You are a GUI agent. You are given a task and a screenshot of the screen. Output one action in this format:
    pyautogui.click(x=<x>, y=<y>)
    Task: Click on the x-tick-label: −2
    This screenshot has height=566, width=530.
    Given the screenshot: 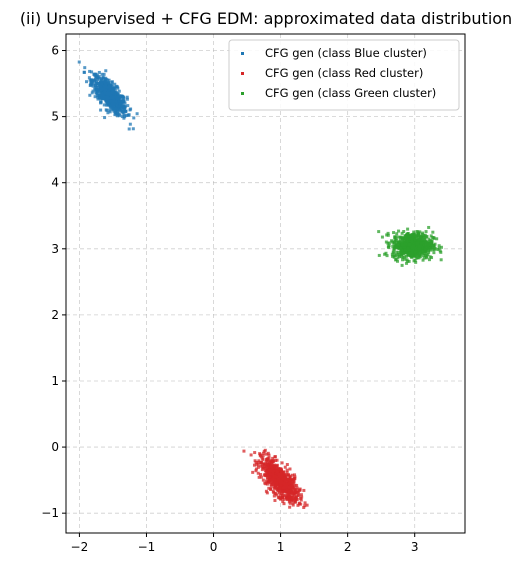 What is the action you would take?
    pyautogui.click(x=80, y=547)
    